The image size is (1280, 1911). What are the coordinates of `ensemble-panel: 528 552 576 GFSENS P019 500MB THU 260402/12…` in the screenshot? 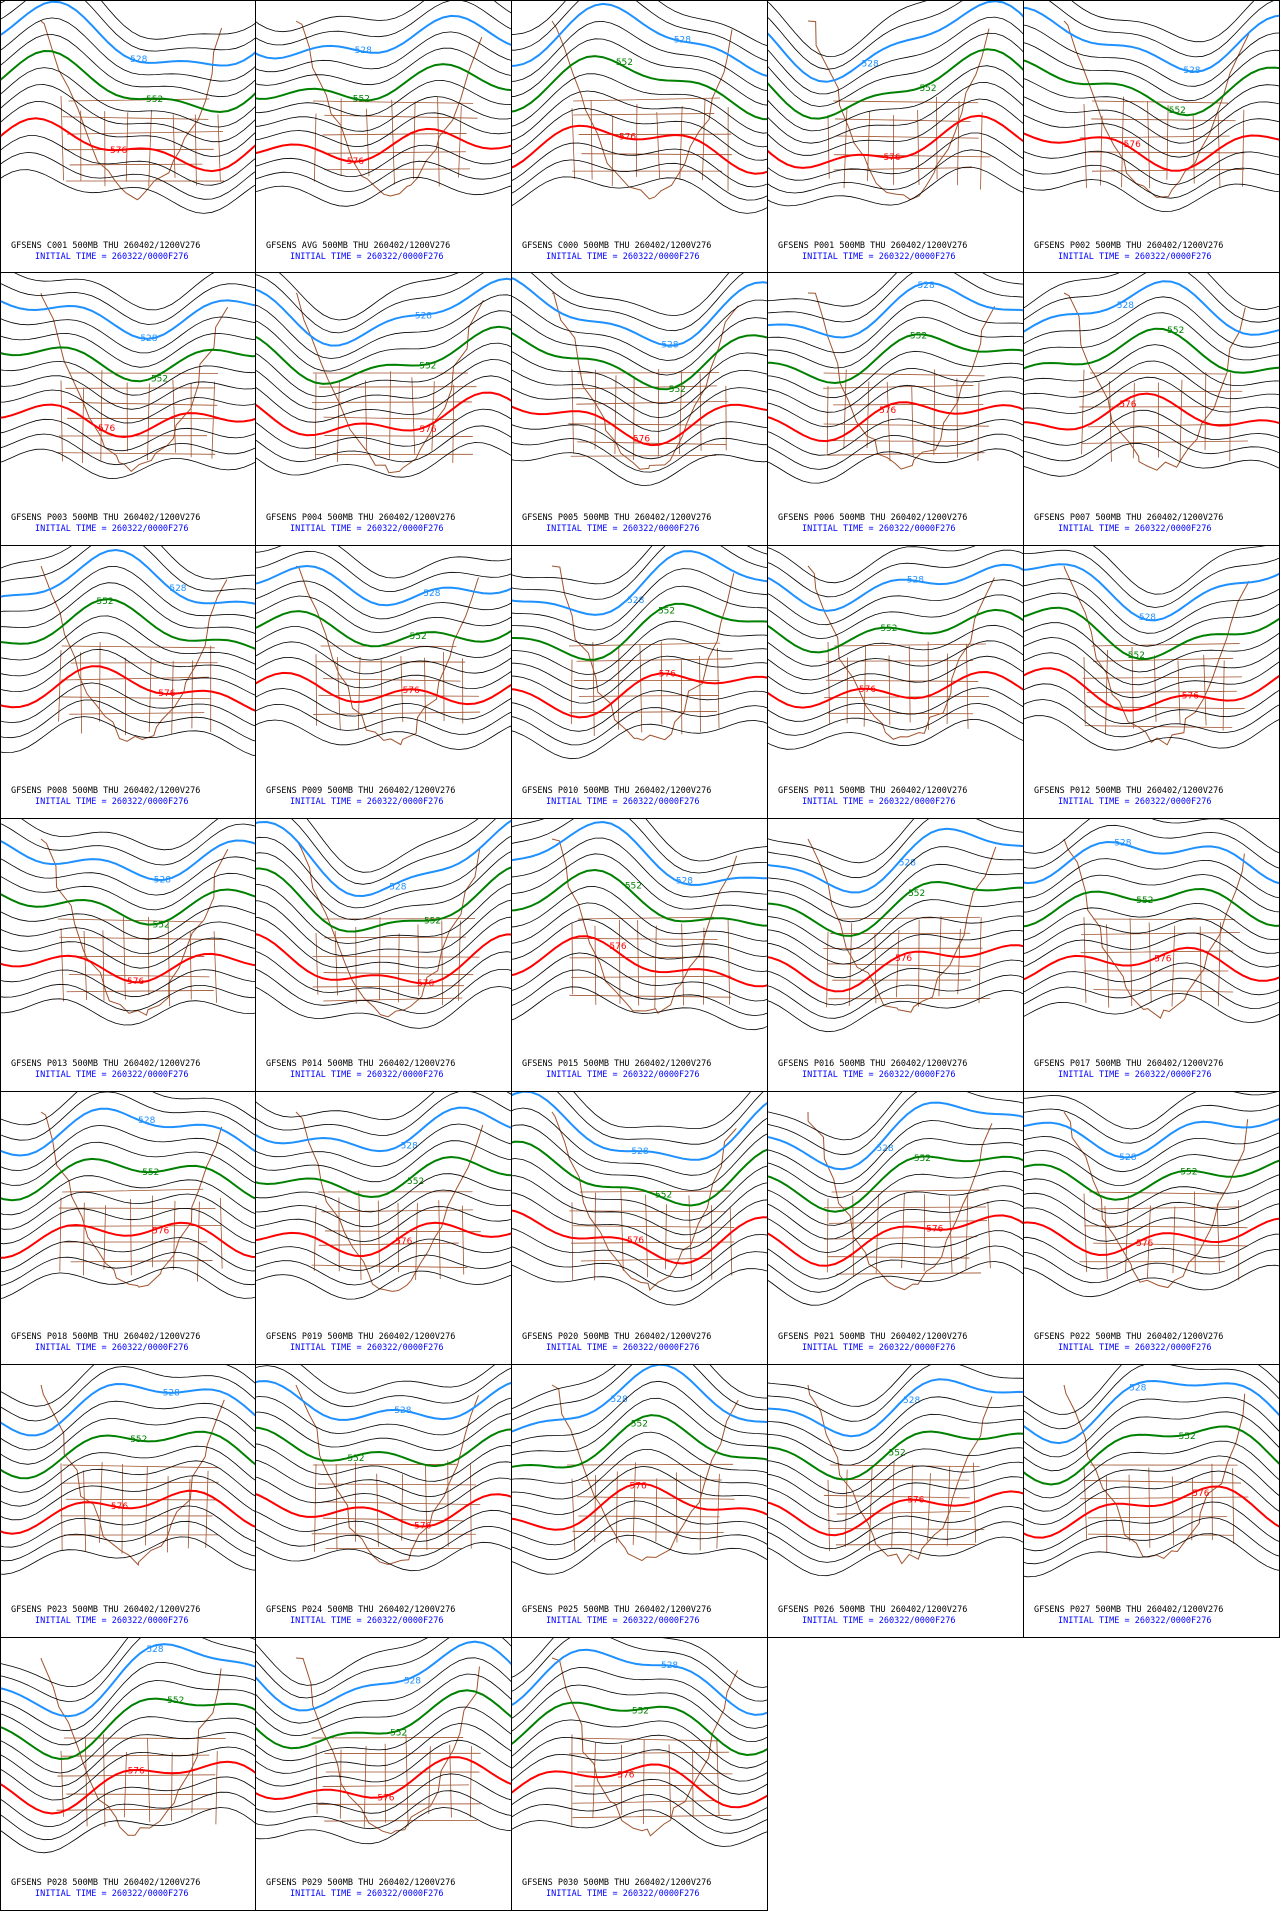 It's located at (384, 1228).